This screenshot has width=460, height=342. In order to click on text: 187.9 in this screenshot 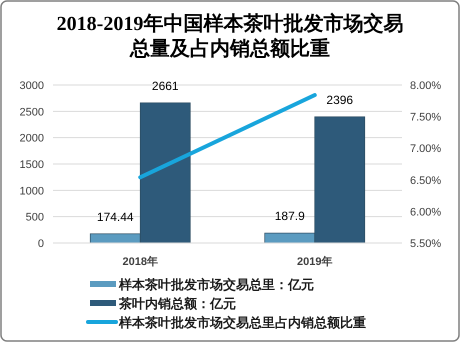, I will do `click(289, 216)`.